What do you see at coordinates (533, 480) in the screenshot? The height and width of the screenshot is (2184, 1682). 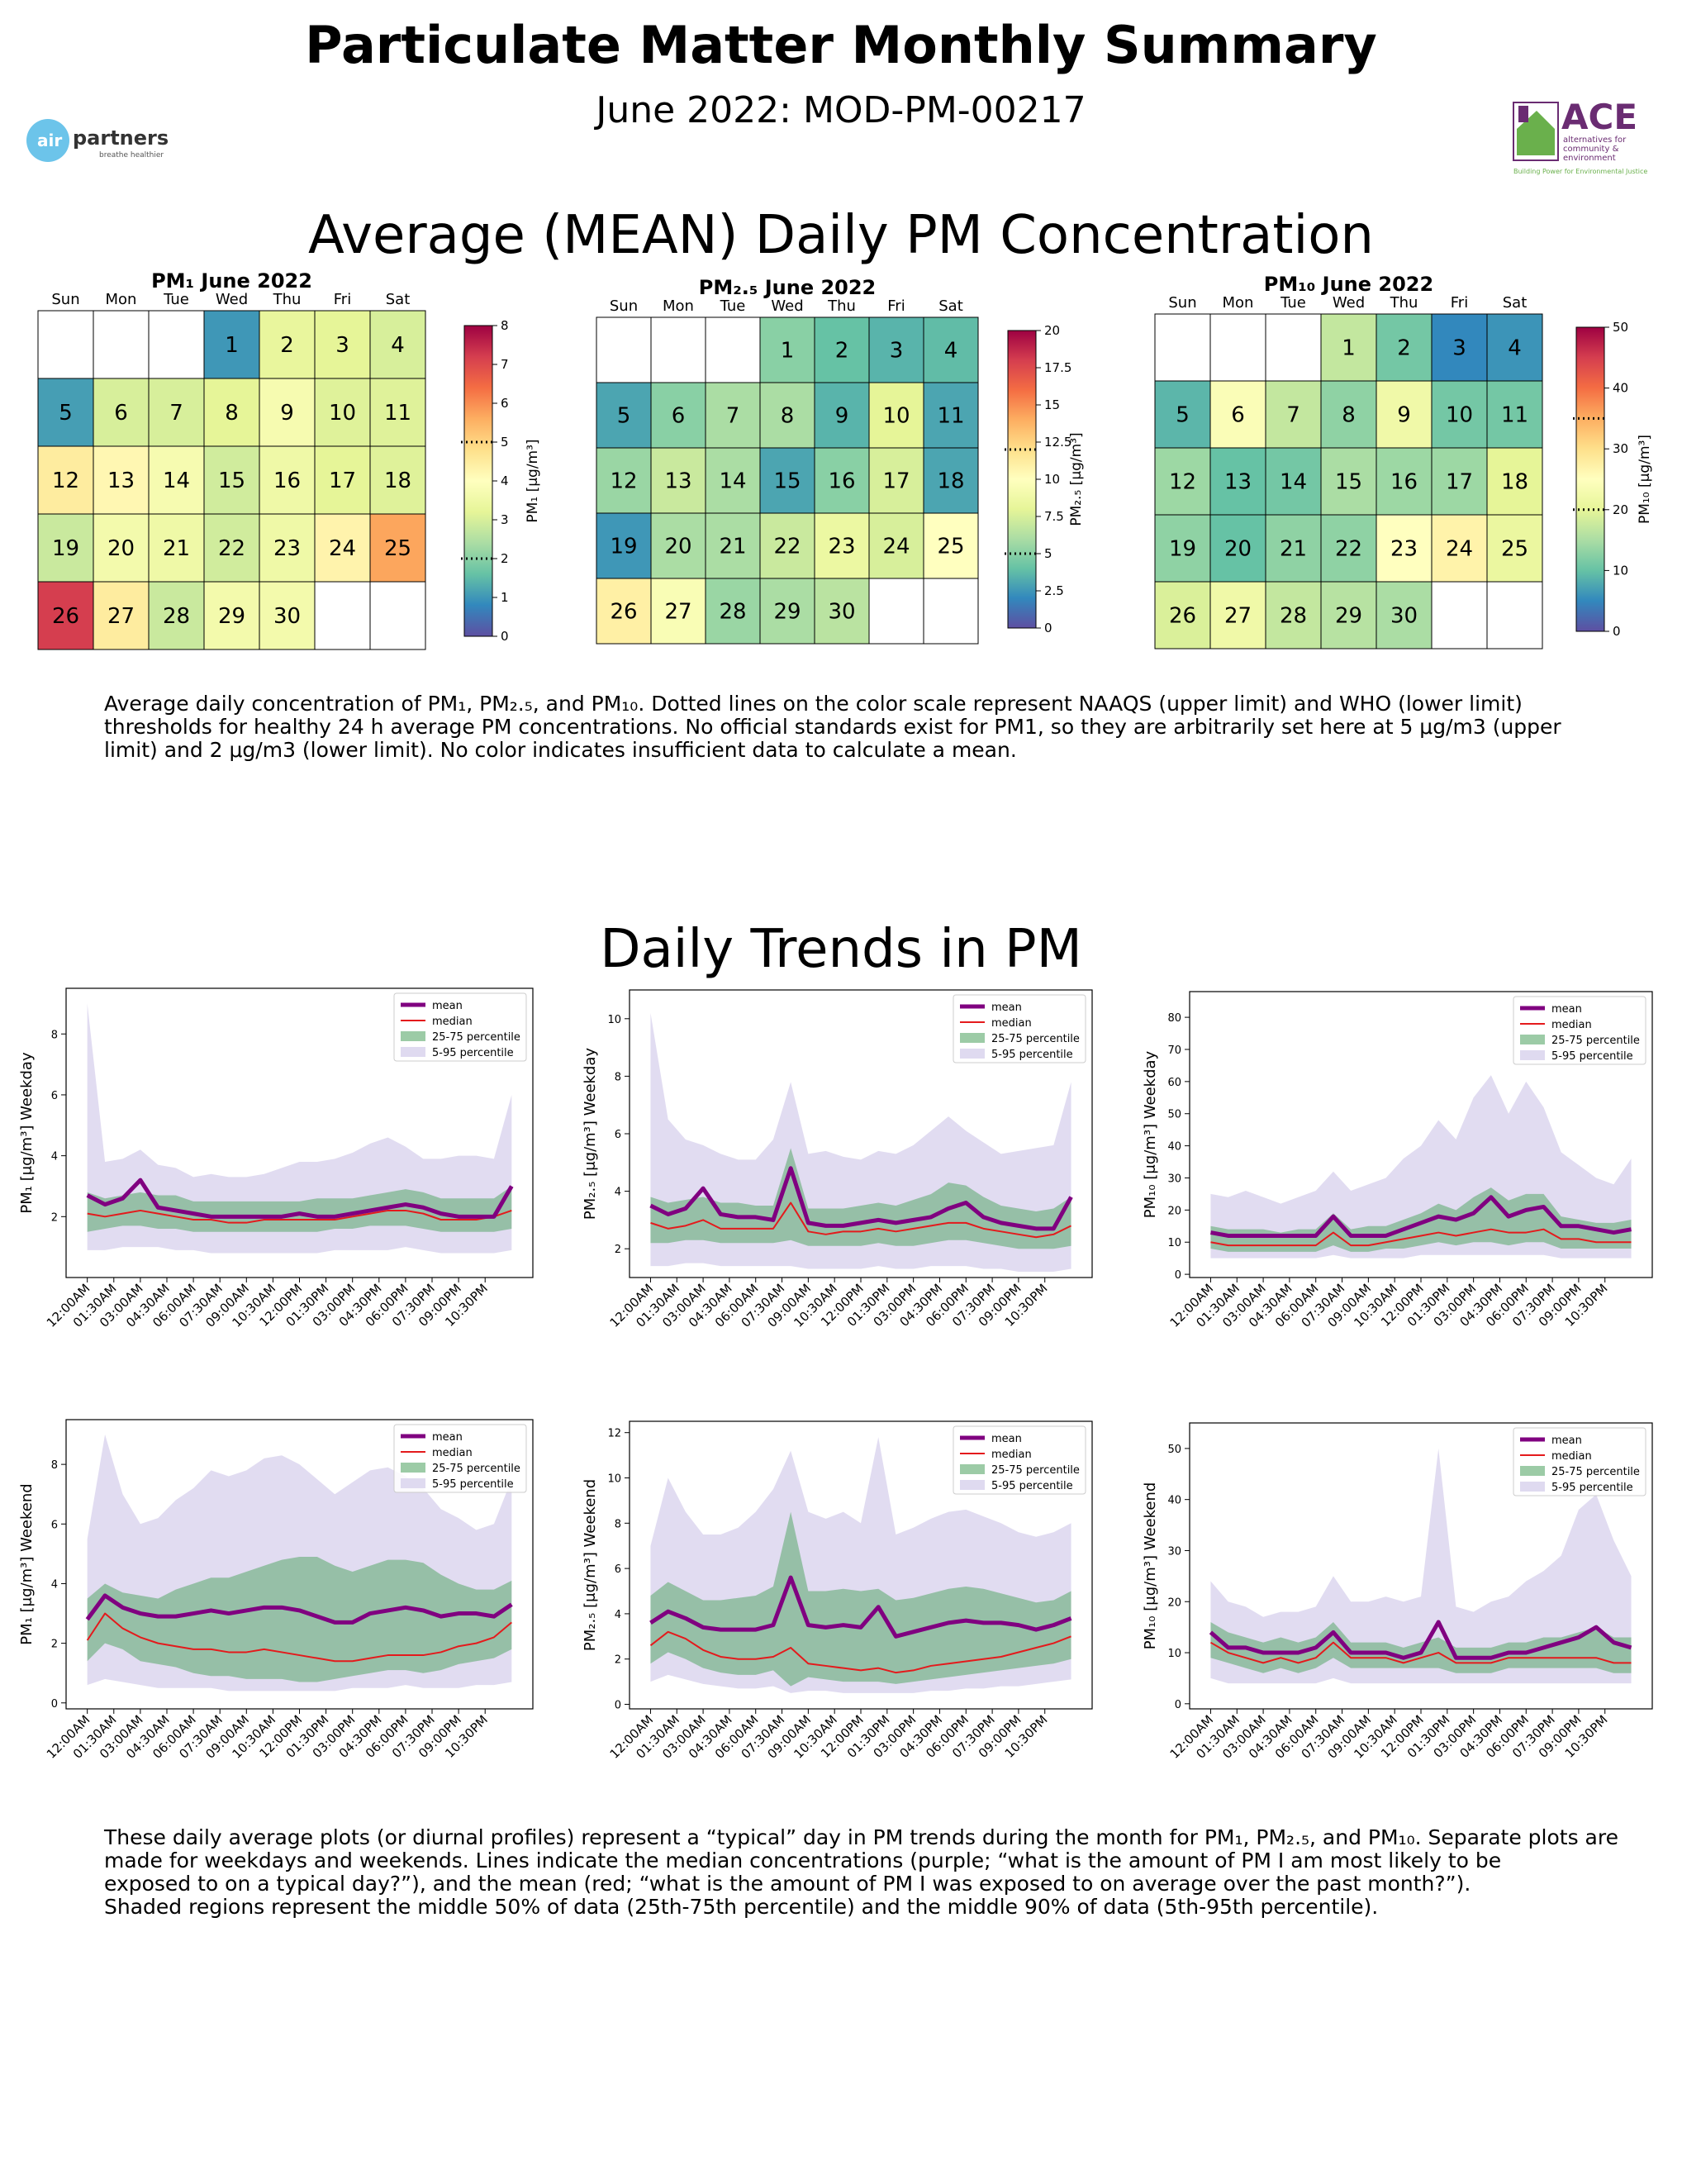 I see `colorbar-label: PM₁ [μg/m³]` at bounding box center [533, 480].